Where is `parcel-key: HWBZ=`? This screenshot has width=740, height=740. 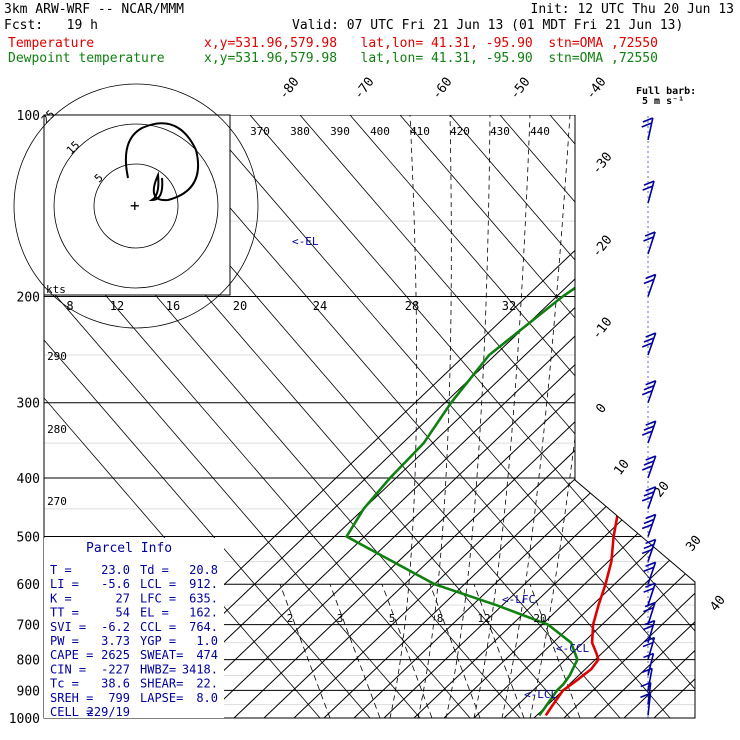
parcel-key: HWBZ= is located at coordinates (158, 669).